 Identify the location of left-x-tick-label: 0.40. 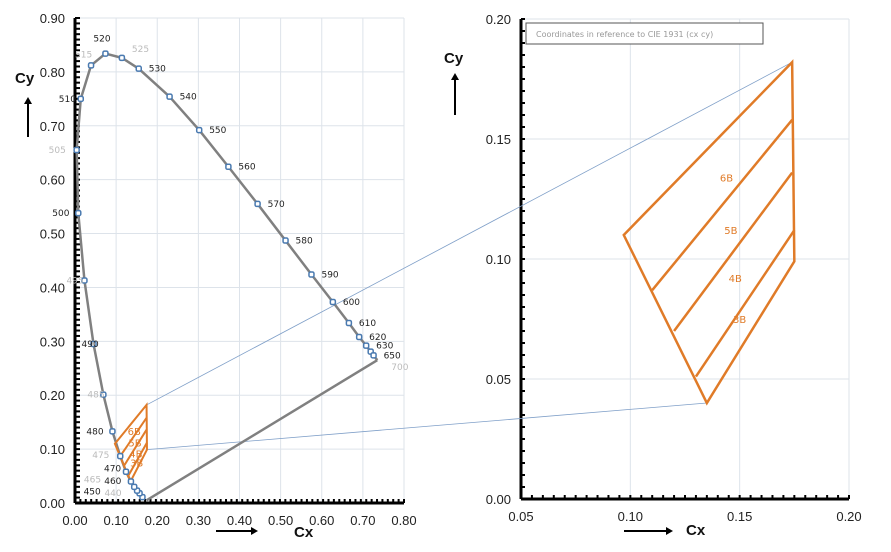
(239, 520).